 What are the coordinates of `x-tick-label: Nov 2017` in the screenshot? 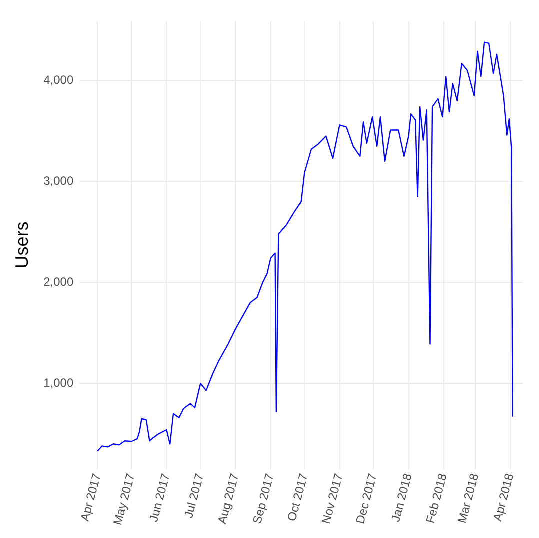 It's located at (332, 499).